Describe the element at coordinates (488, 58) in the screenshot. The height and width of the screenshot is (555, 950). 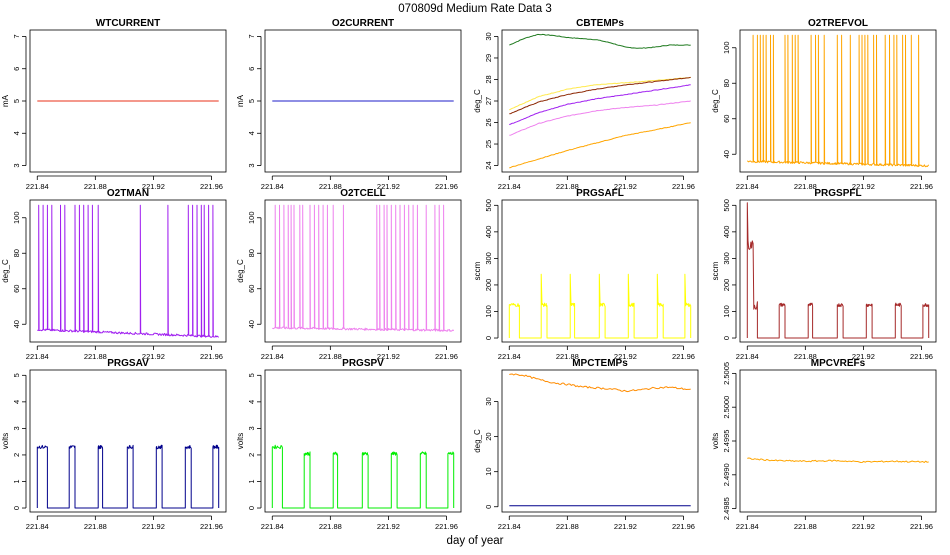
I see `y-tick-label: 29` at that location.